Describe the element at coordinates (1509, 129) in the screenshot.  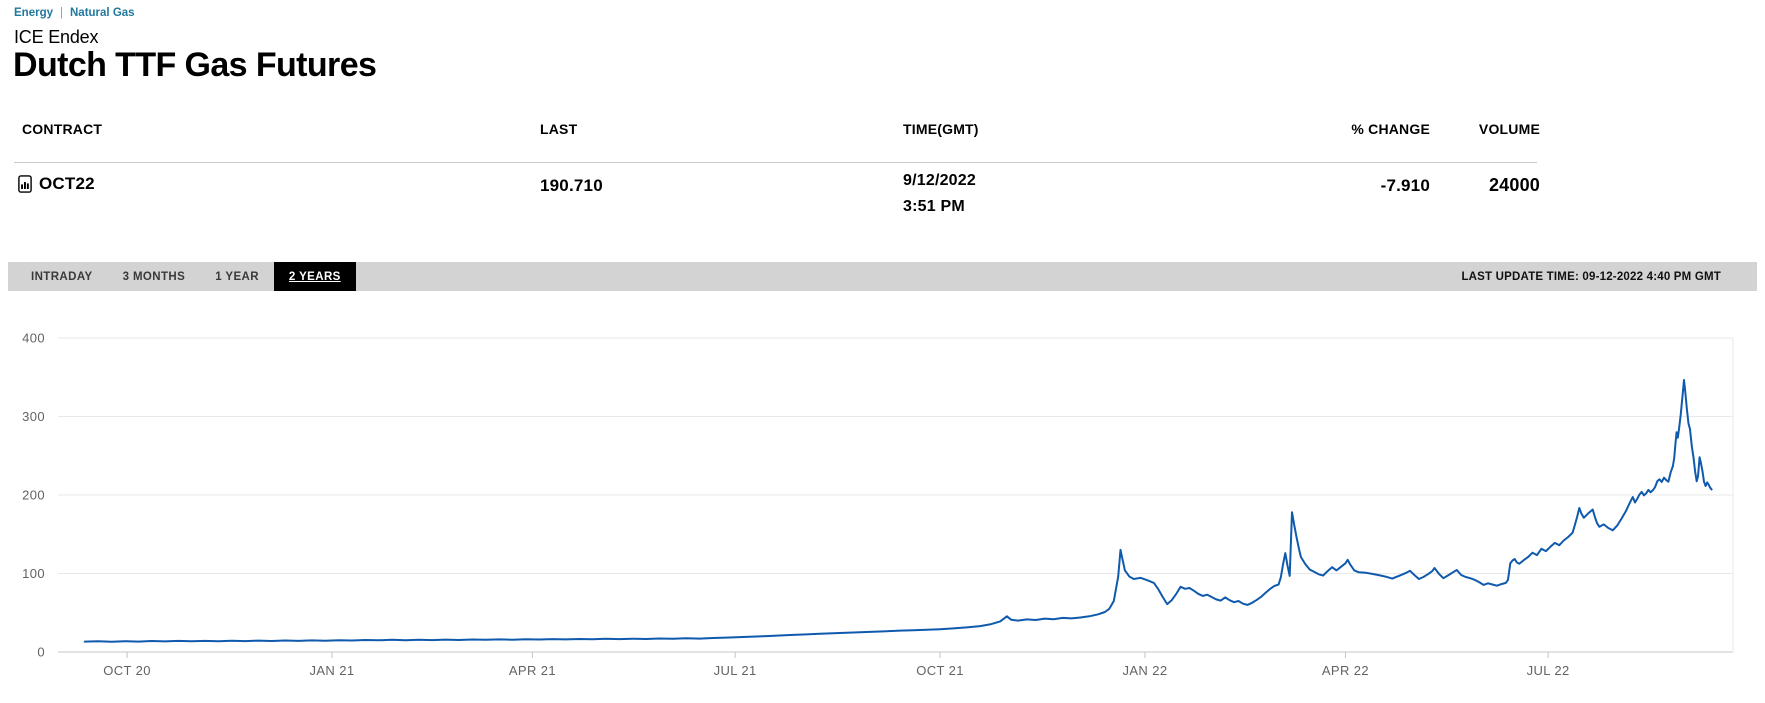
I see `column-header-volume: VOLUME` at that location.